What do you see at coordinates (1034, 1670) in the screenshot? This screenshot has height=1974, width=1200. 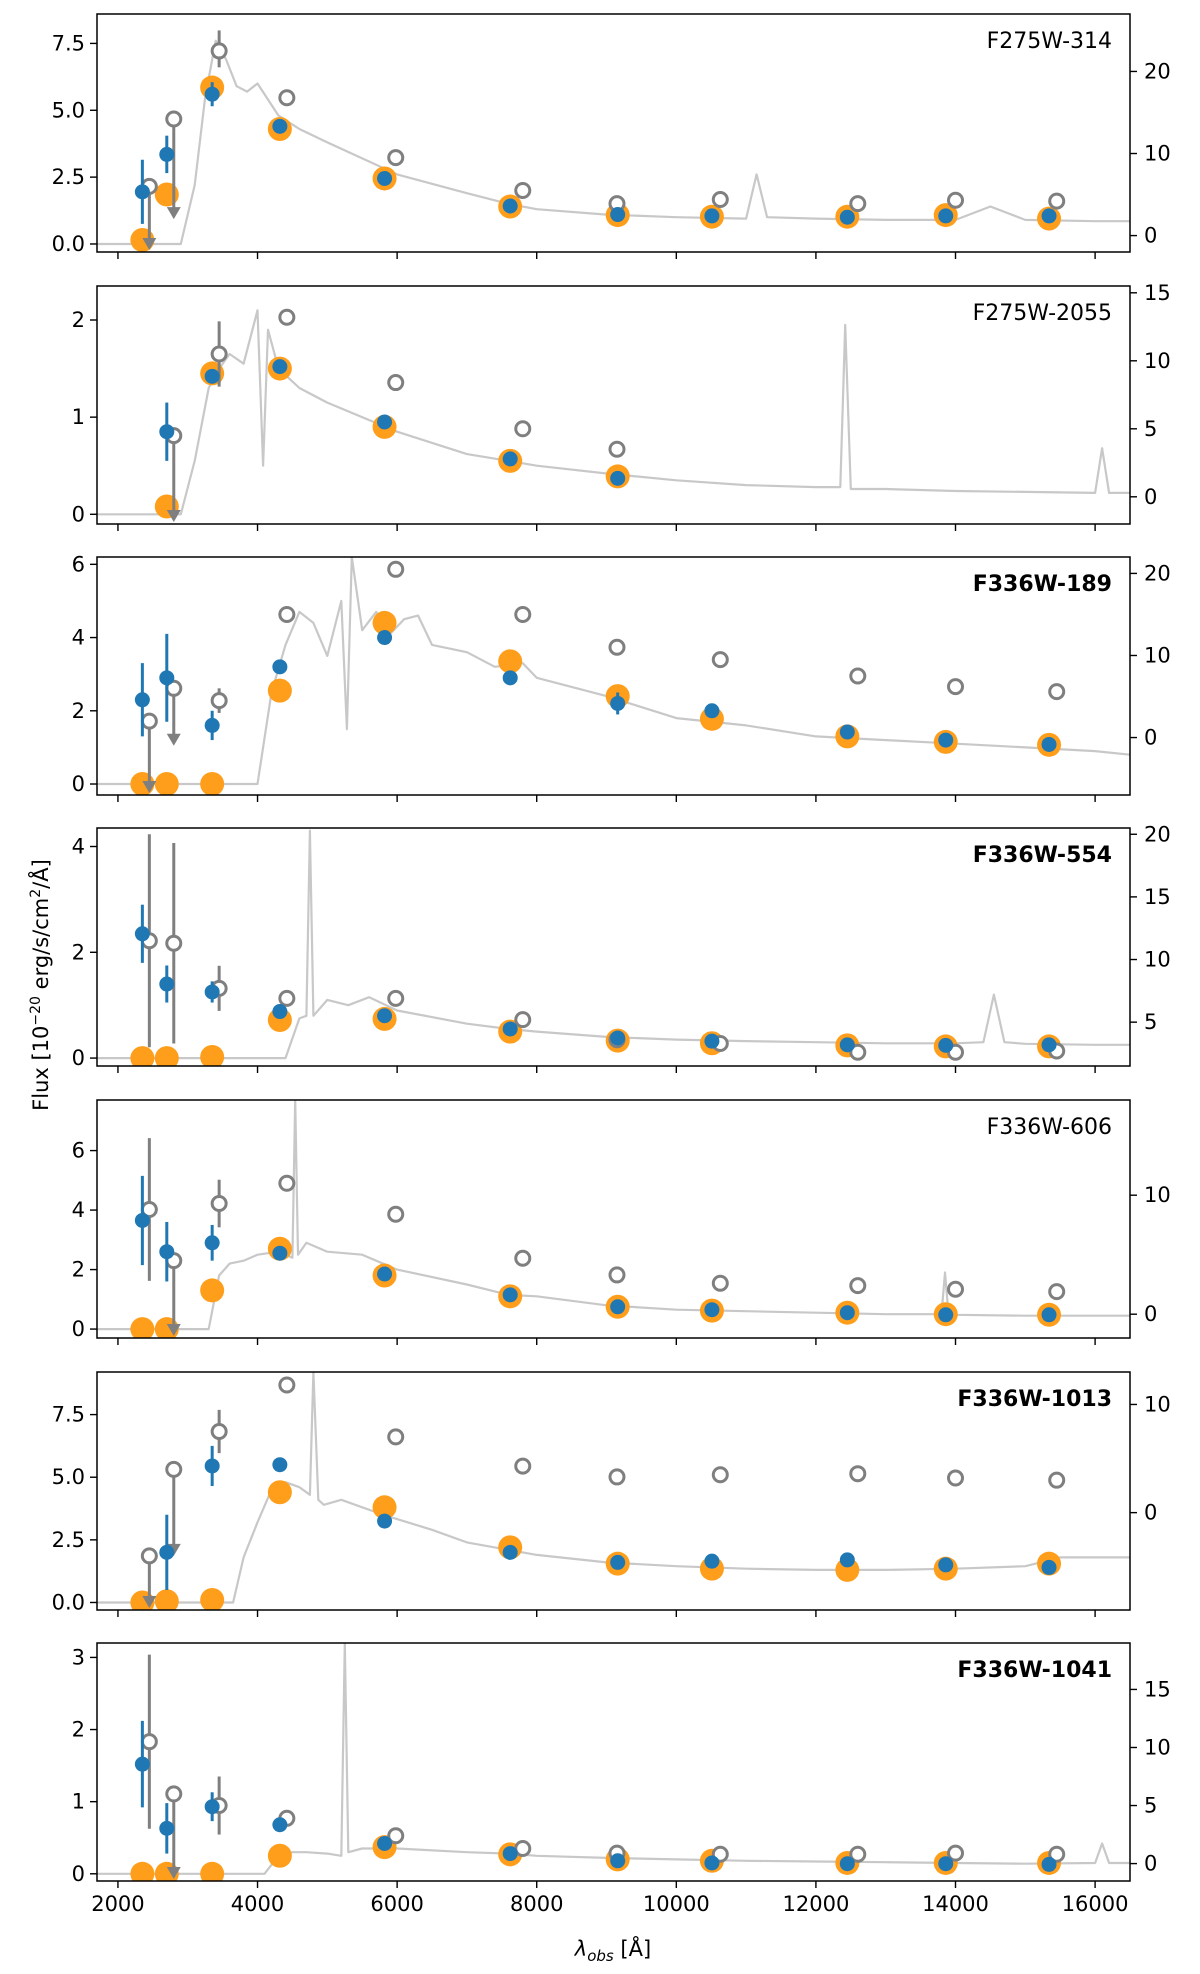 I see `panel-title: F336W-1041` at bounding box center [1034, 1670].